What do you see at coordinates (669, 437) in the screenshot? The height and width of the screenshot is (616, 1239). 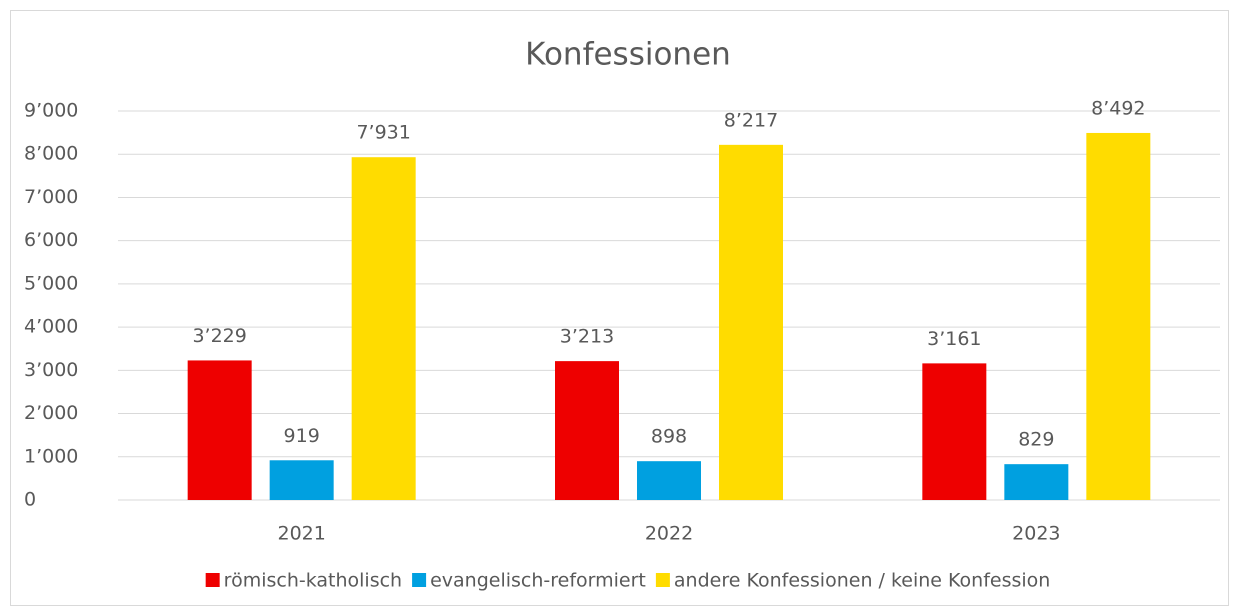 I see `data-label: 898` at bounding box center [669, 437].